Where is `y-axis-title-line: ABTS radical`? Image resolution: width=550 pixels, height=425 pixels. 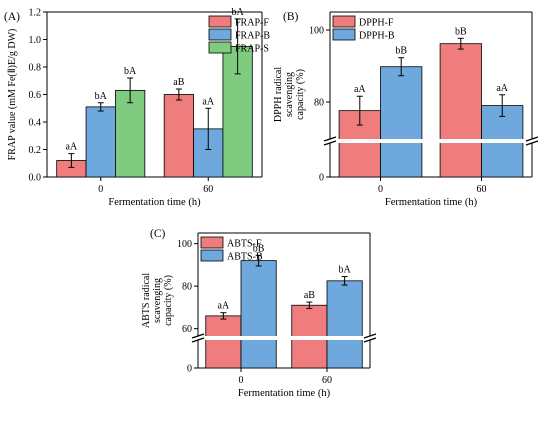
y-axis-title-line: ABTS radical is located at coordinates (146, 300).